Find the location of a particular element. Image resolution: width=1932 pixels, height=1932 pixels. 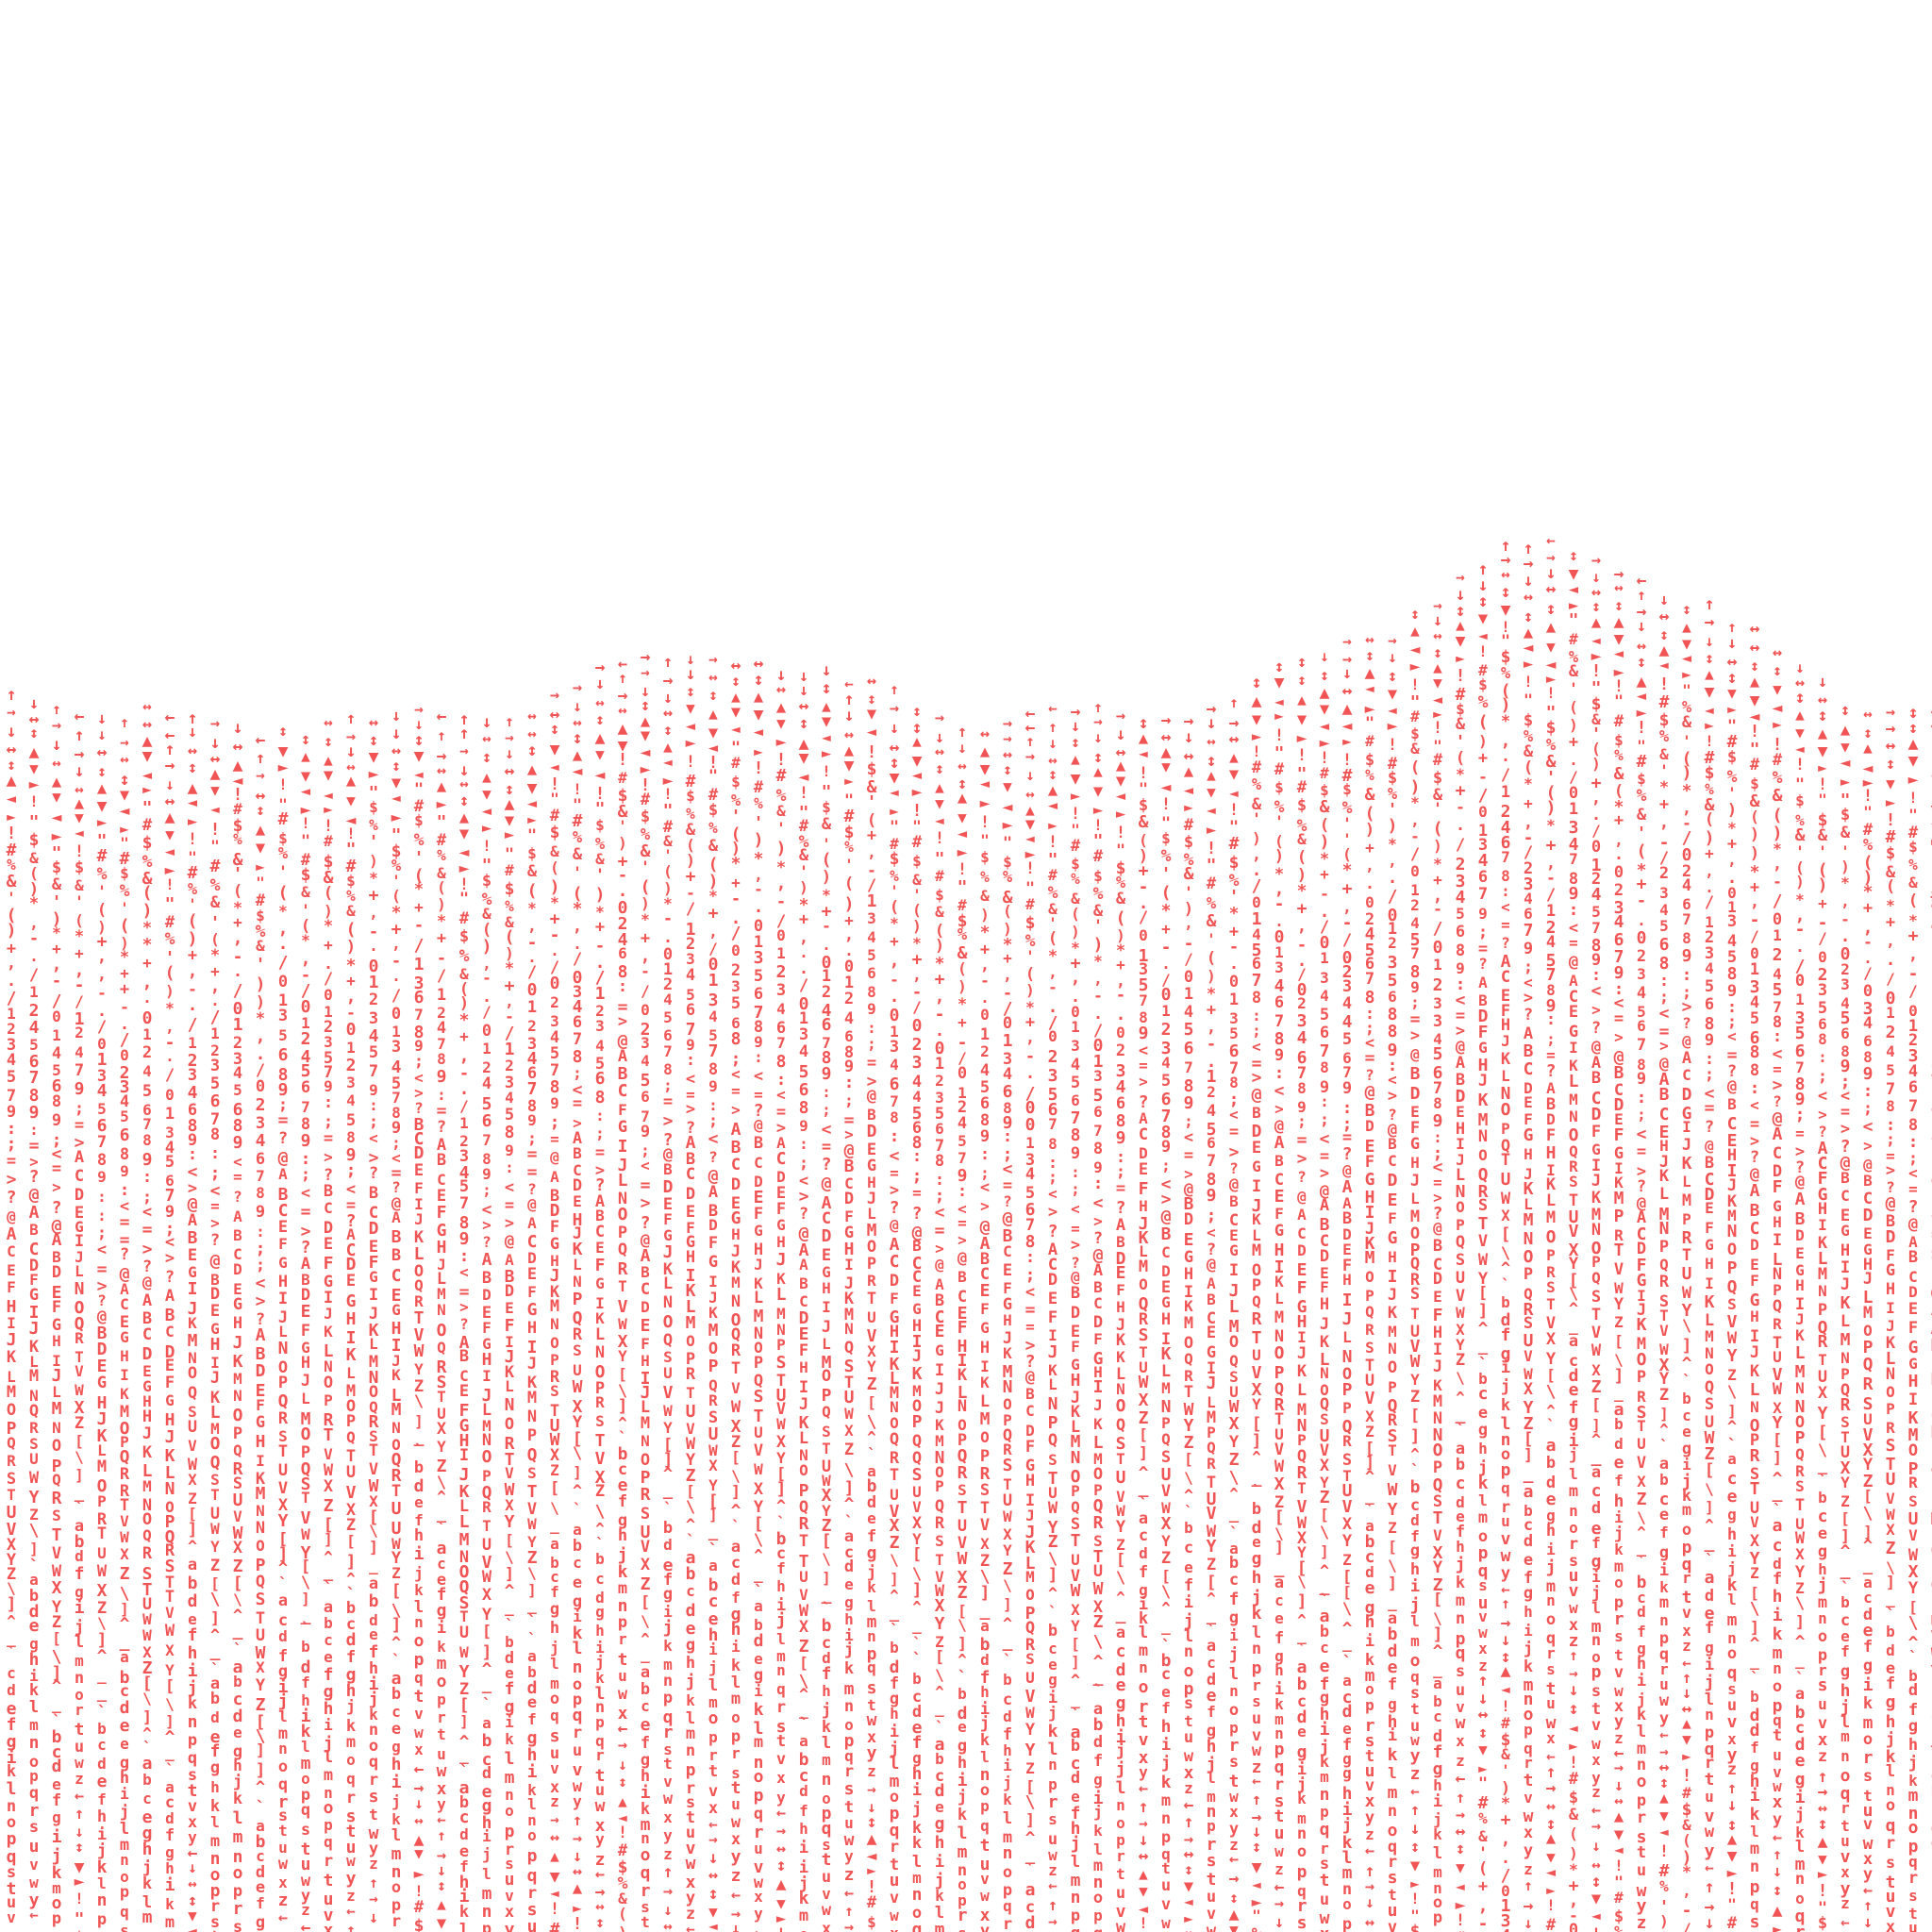

glyph-character: 3 is located at coordinates (1347, 987).